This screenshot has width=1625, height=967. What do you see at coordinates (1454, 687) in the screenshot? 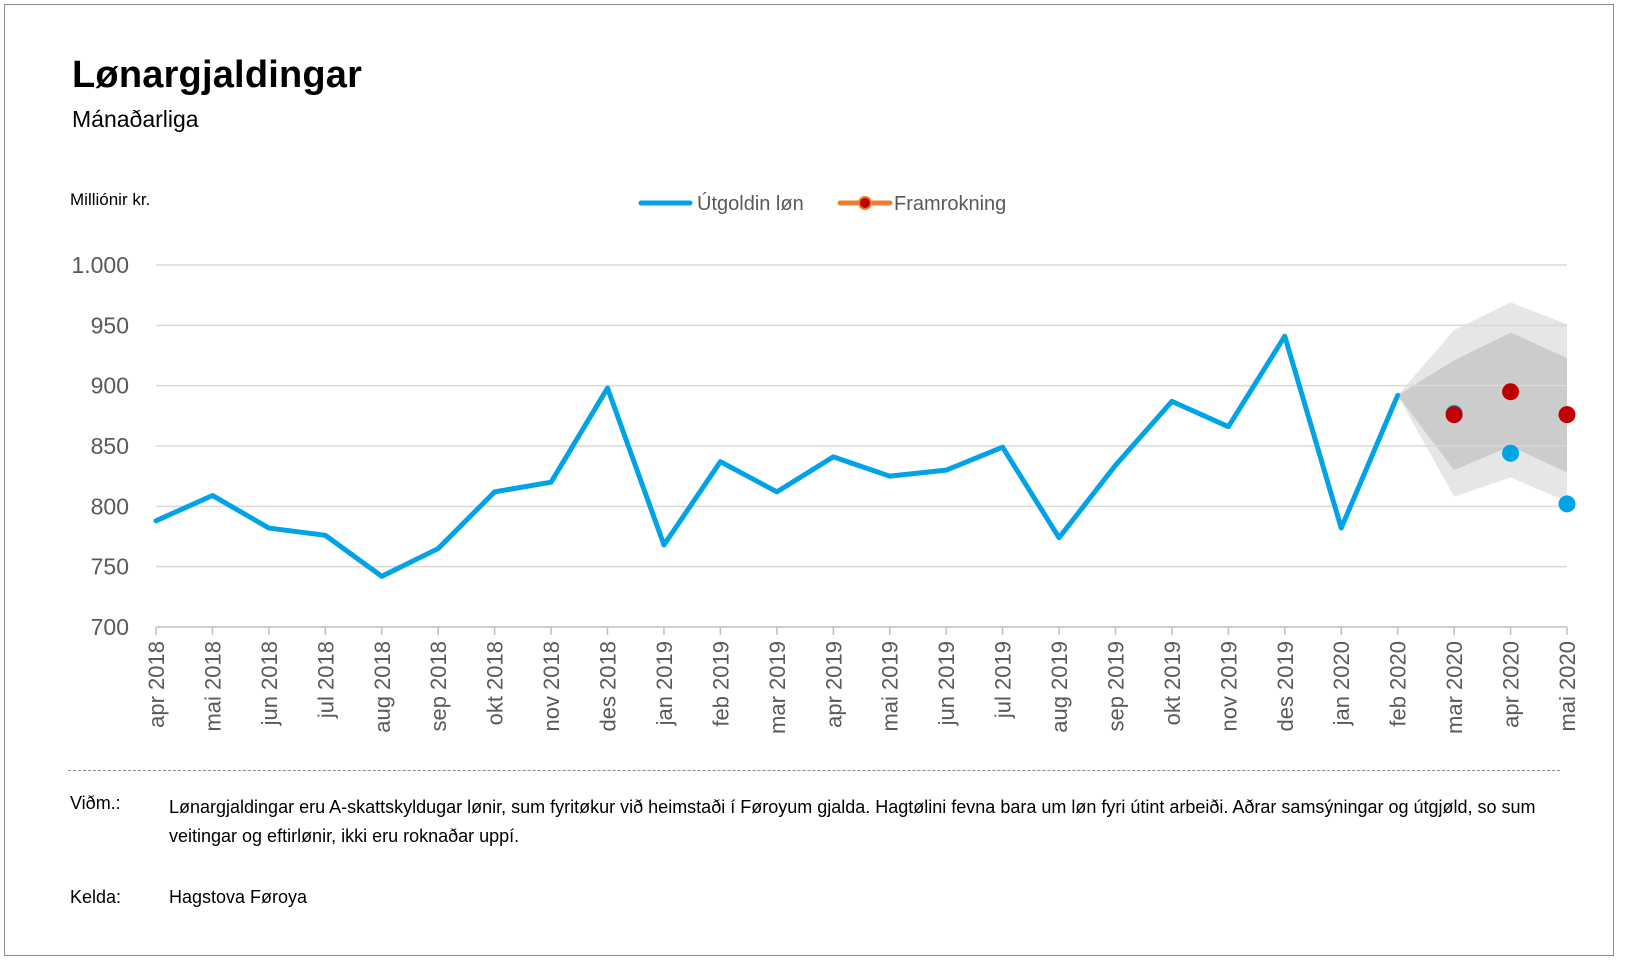
I see `x-tick-label: mar 2020` at bounding box center [1454, 687].